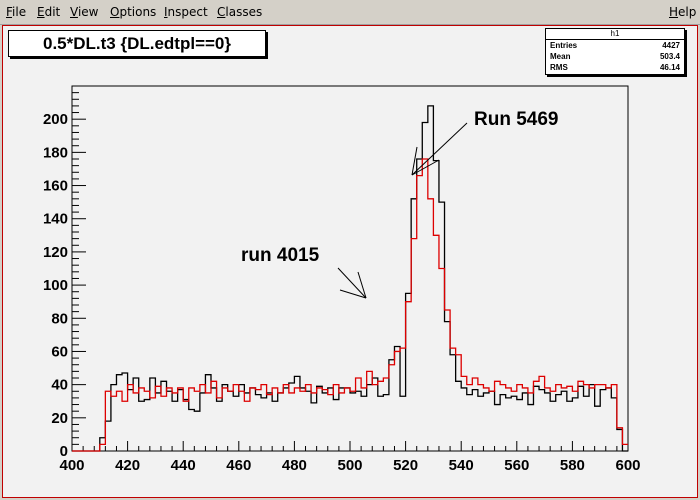  Describe the element at coordinates (615, 45) in the screenshot. I see `stats-row-entries: Entries 4427` at that location.